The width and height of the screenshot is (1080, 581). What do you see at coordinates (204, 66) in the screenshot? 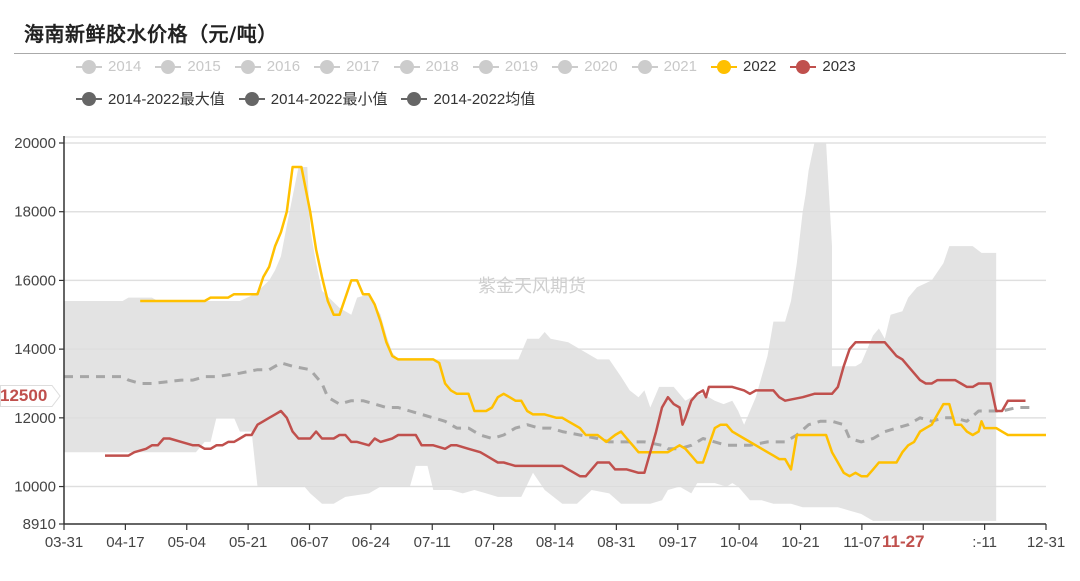
I see `legend-label: 2015` at bounding box center [204, 66].